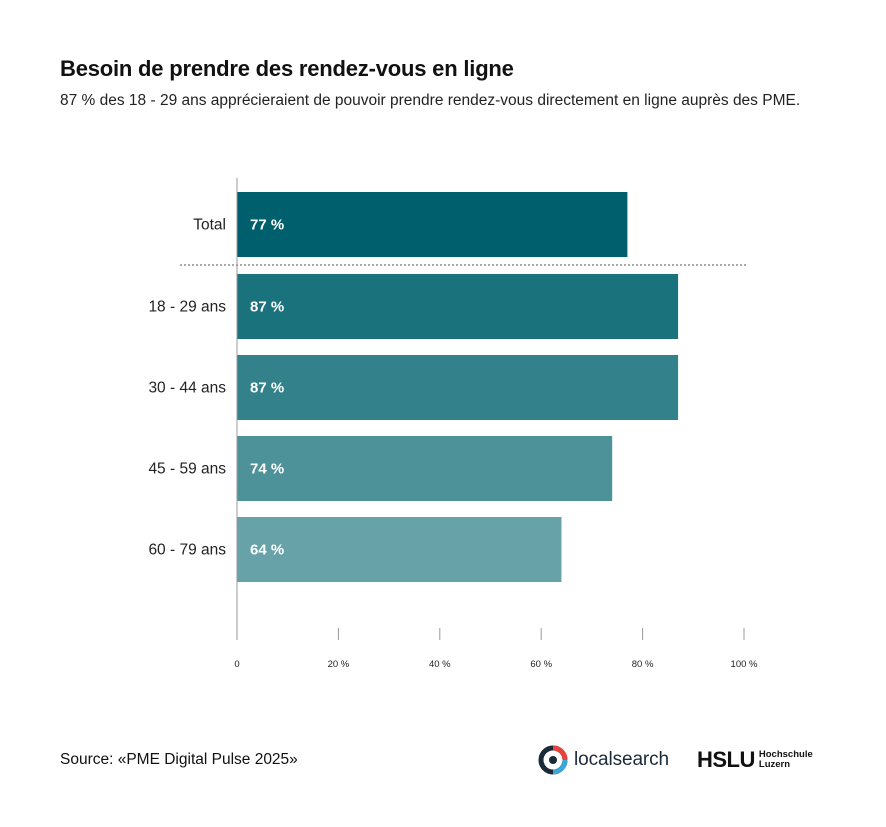 This screenshot has width=886, height=827. Describe the element at coordinates (774, 764) in the screenshot. I see `hslu-line-2: Luzern` at that location.